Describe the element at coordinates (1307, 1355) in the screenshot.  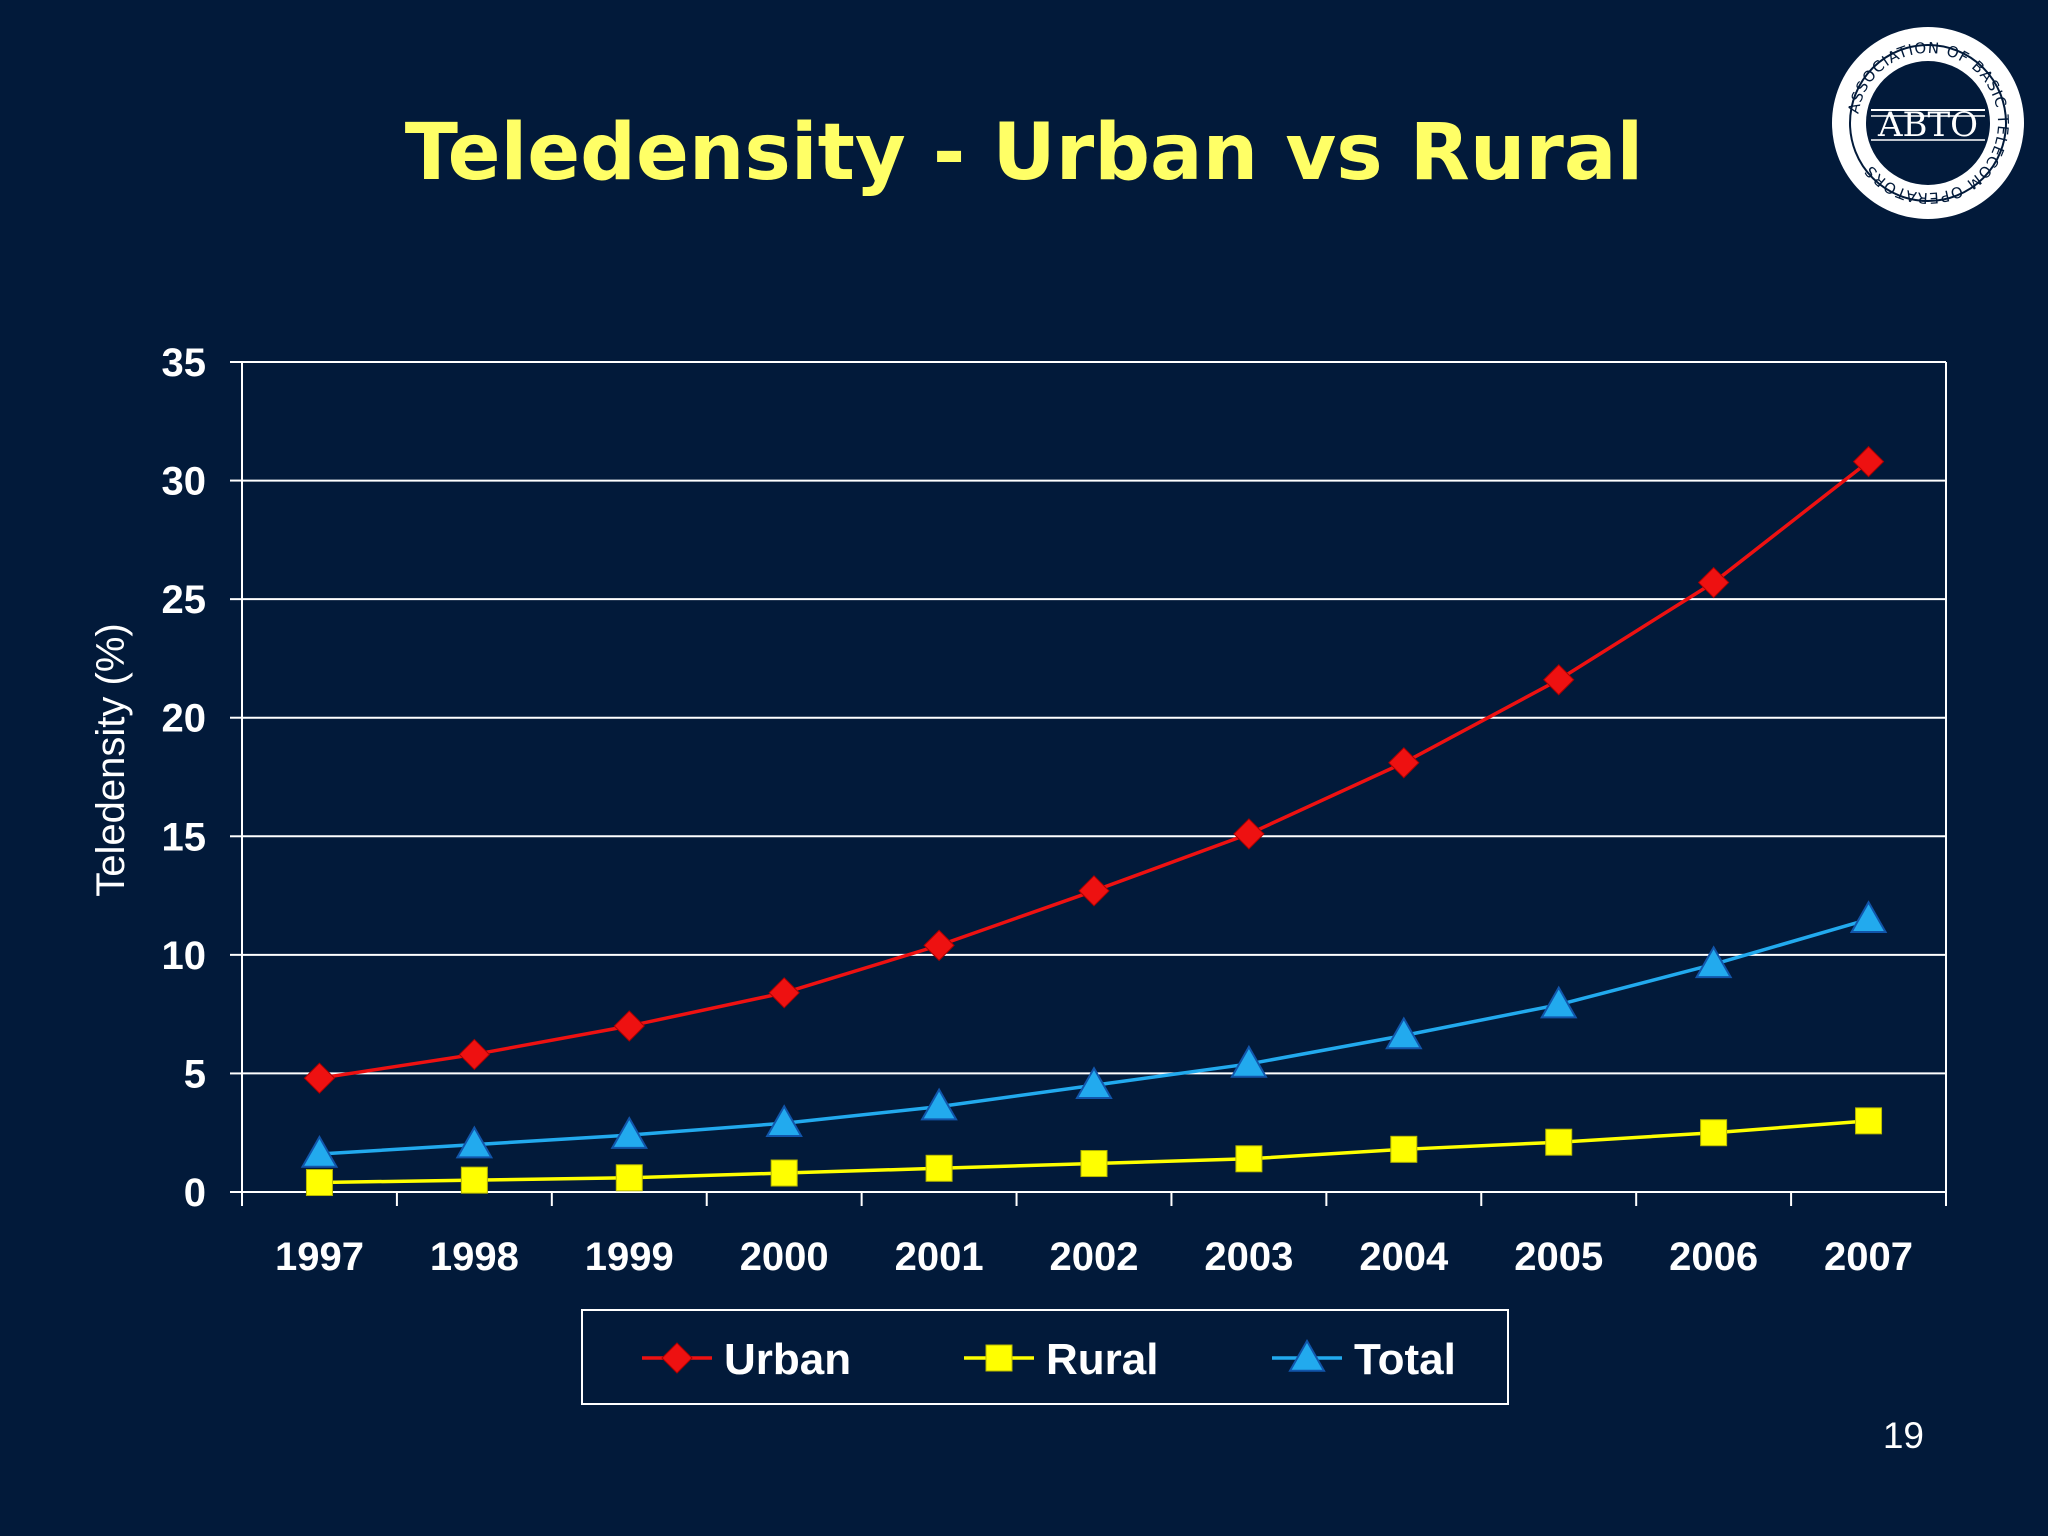
I see `legend-total-marker` at that location.